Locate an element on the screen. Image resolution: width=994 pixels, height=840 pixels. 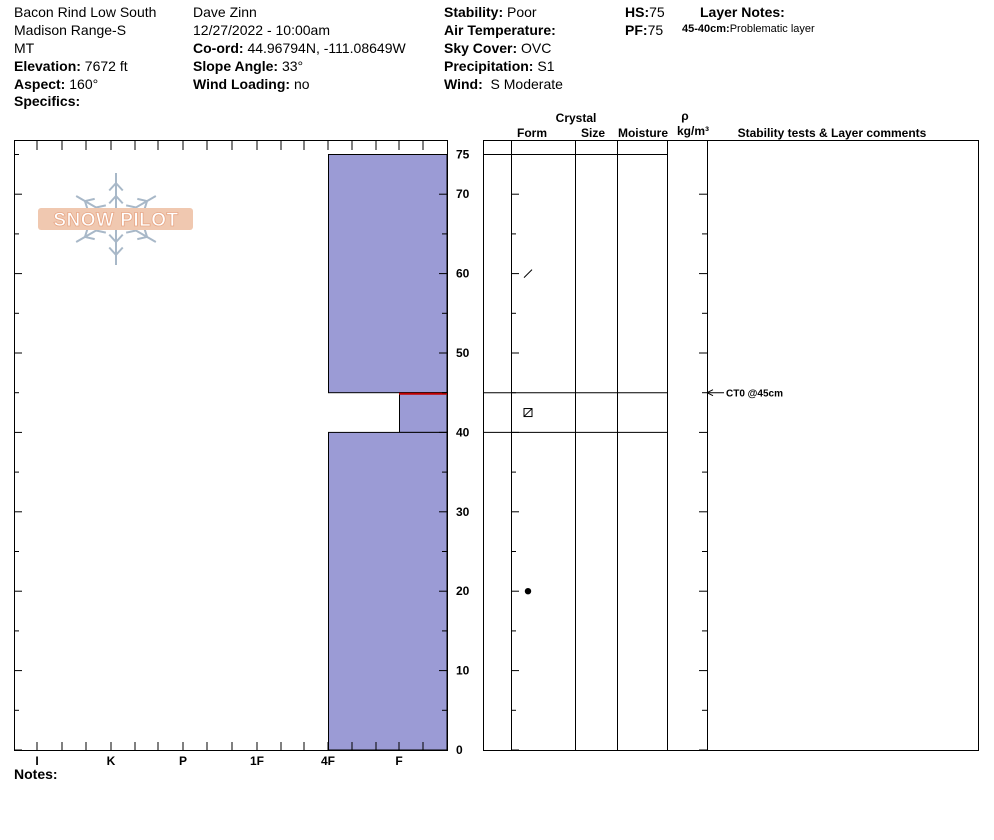
logo-text: SNOW PILOT is located at coordinates (115, 220).